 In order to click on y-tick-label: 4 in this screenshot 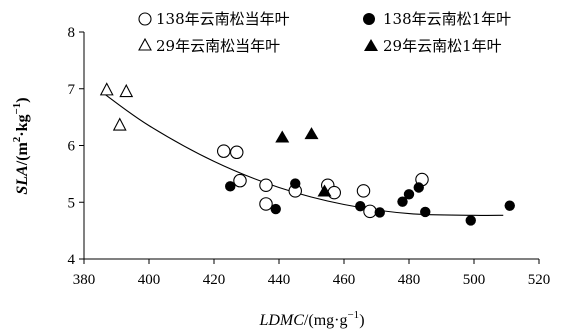, I will do `click(72, 260)`.